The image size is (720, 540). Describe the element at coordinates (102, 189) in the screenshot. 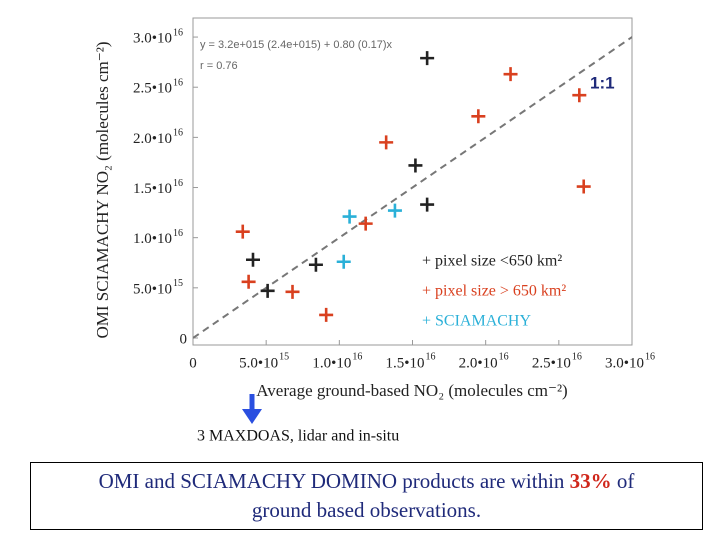

I see `y-axis-label: OMI SCIAMACHY NO₂ (molecules cm⁻²)` at that location.